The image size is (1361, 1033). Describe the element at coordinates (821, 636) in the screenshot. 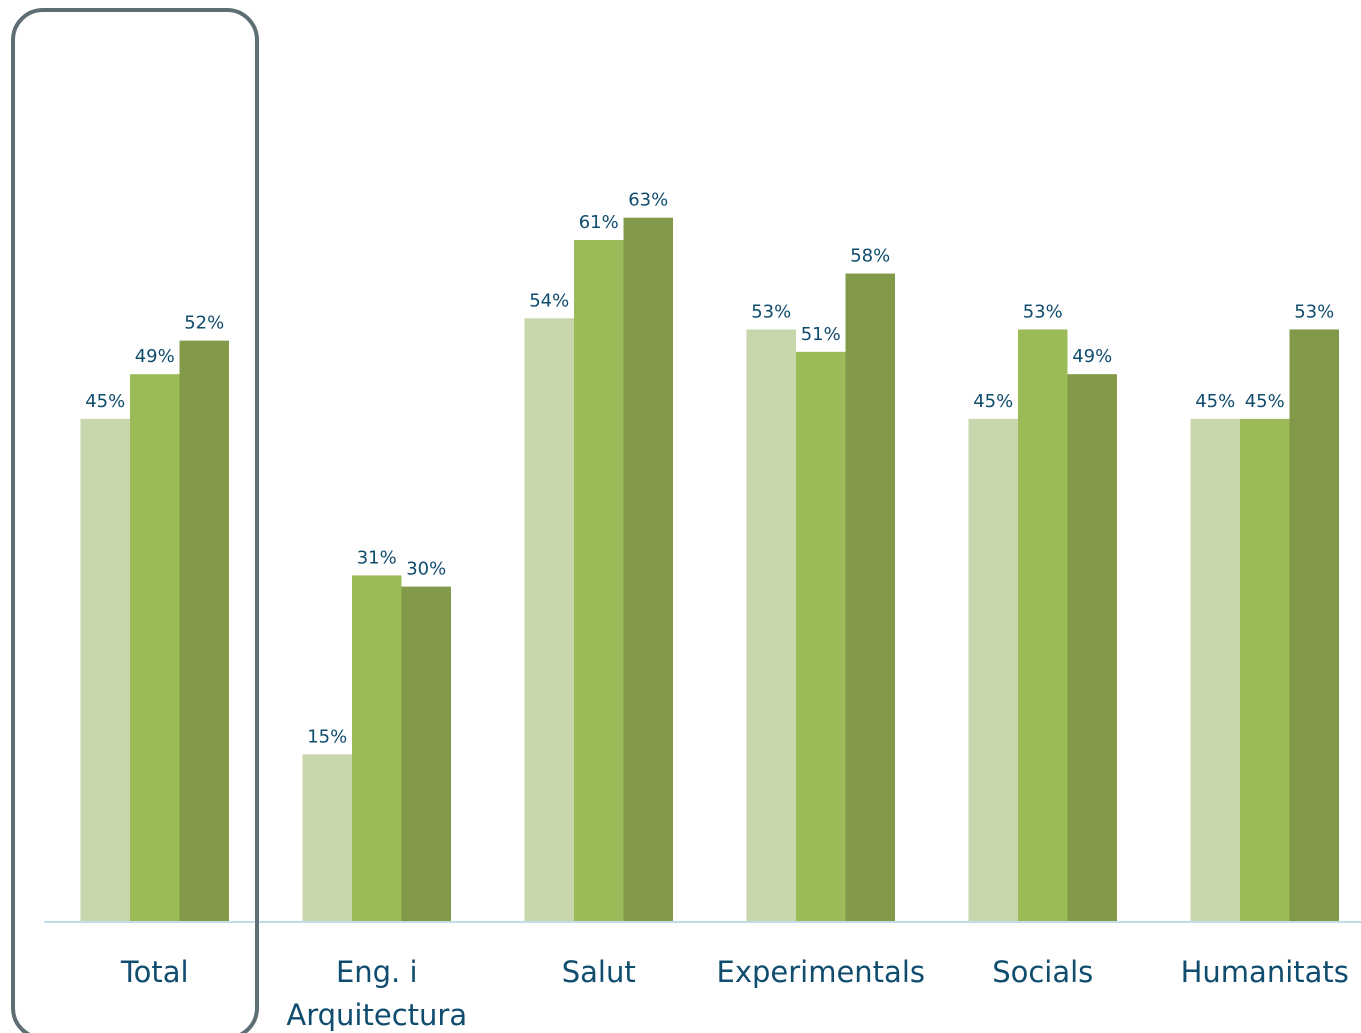

I see `bar-series2-cat4` at that location.